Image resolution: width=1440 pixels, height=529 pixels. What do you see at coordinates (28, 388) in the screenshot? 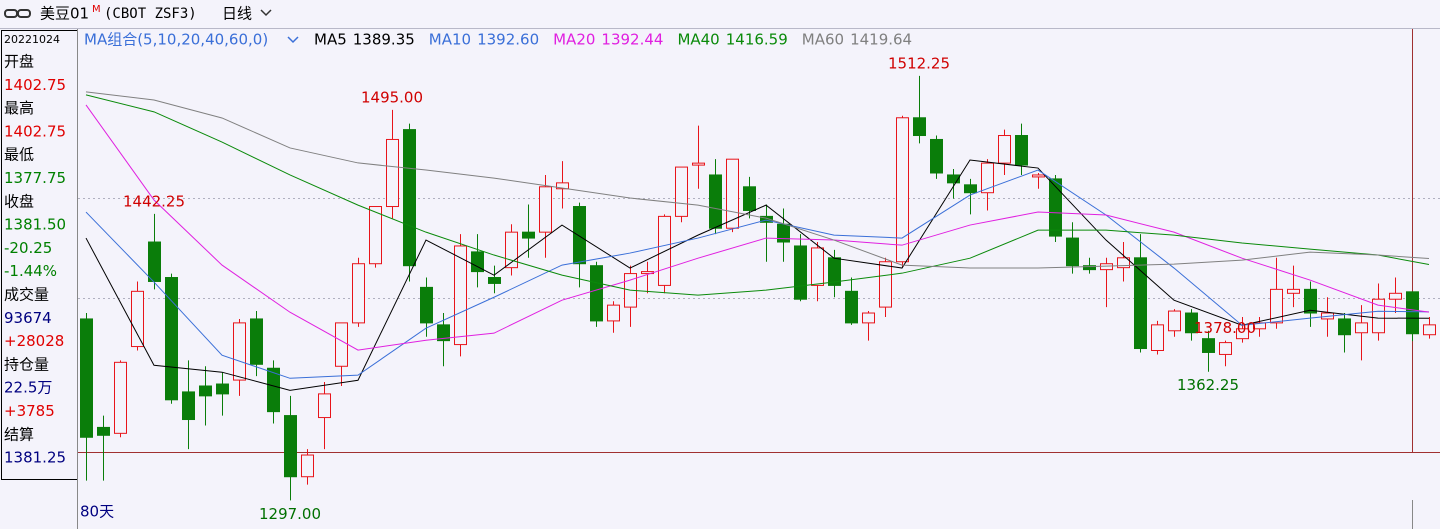
I see `info-row: 22.5万` at bounding box center [28, 388].